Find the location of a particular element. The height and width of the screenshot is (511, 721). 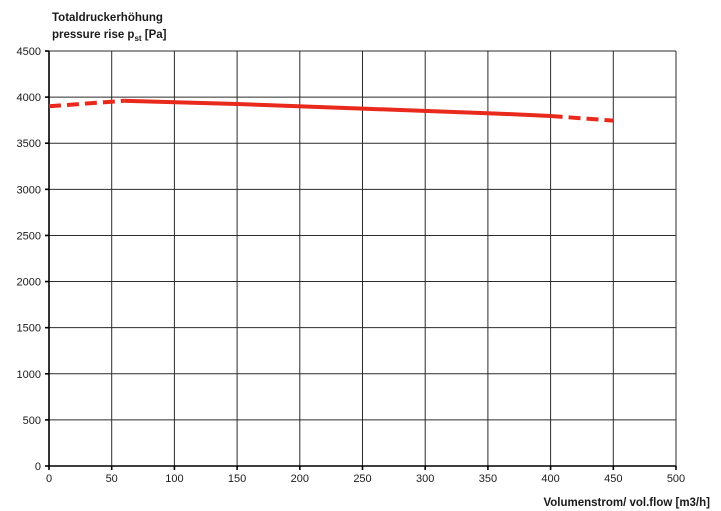

x-tick-label: 300 is located at coordinates (425, 479).